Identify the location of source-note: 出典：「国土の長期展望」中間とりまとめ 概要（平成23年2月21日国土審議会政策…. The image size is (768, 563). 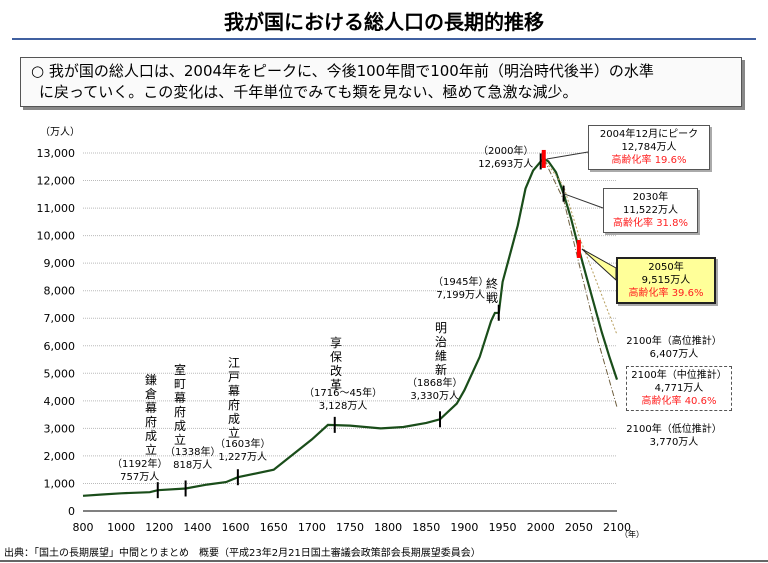
(242, 553).